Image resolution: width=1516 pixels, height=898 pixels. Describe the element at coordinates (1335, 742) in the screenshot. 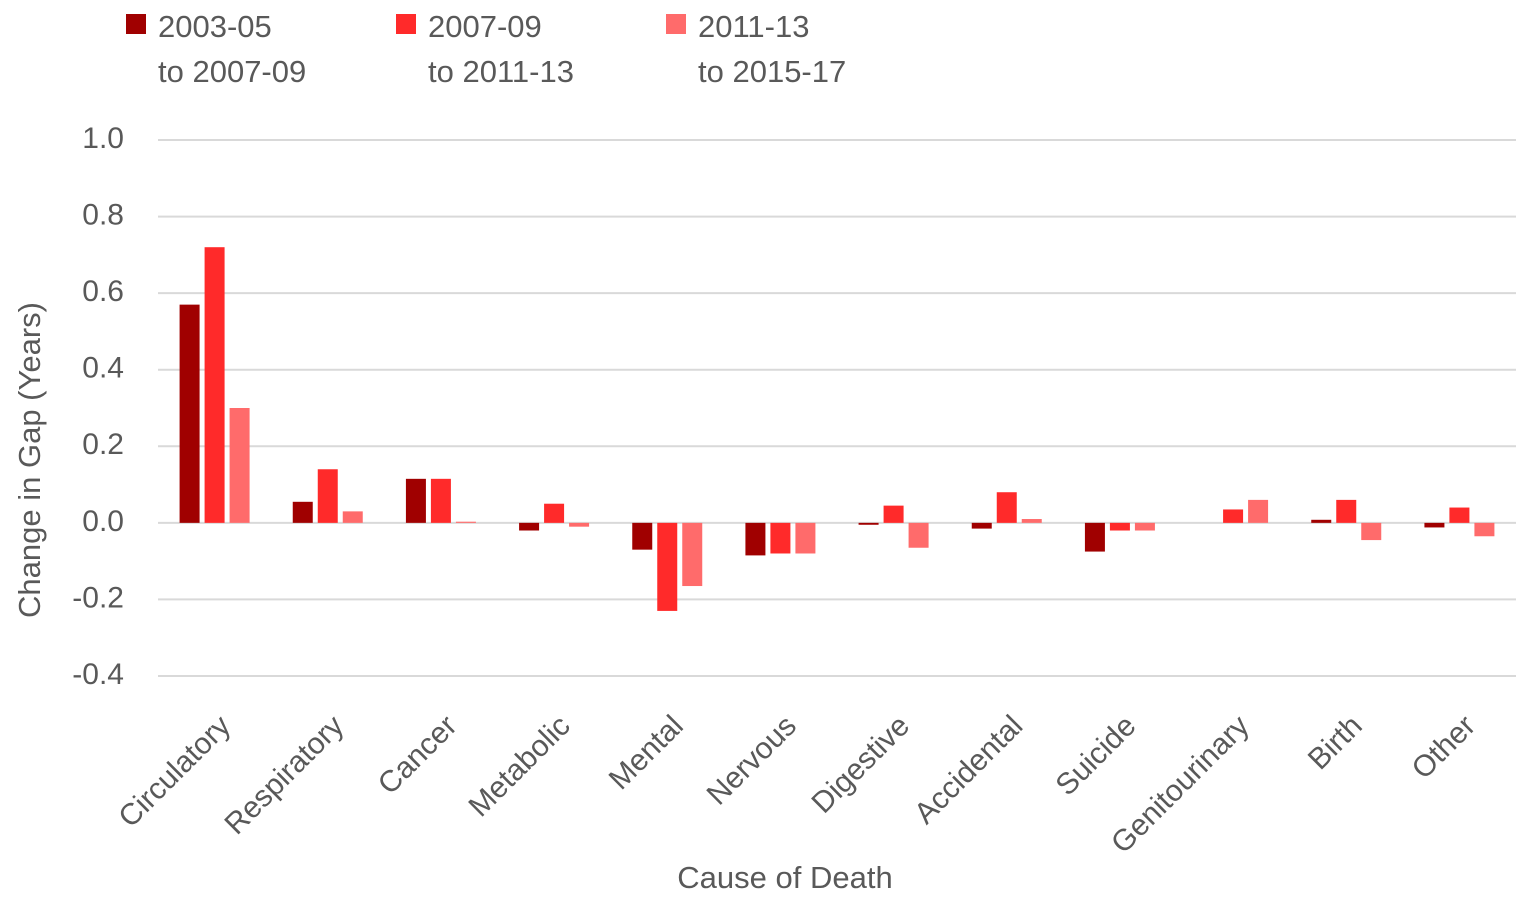

I see `x-tick-label: Birth` at that location.